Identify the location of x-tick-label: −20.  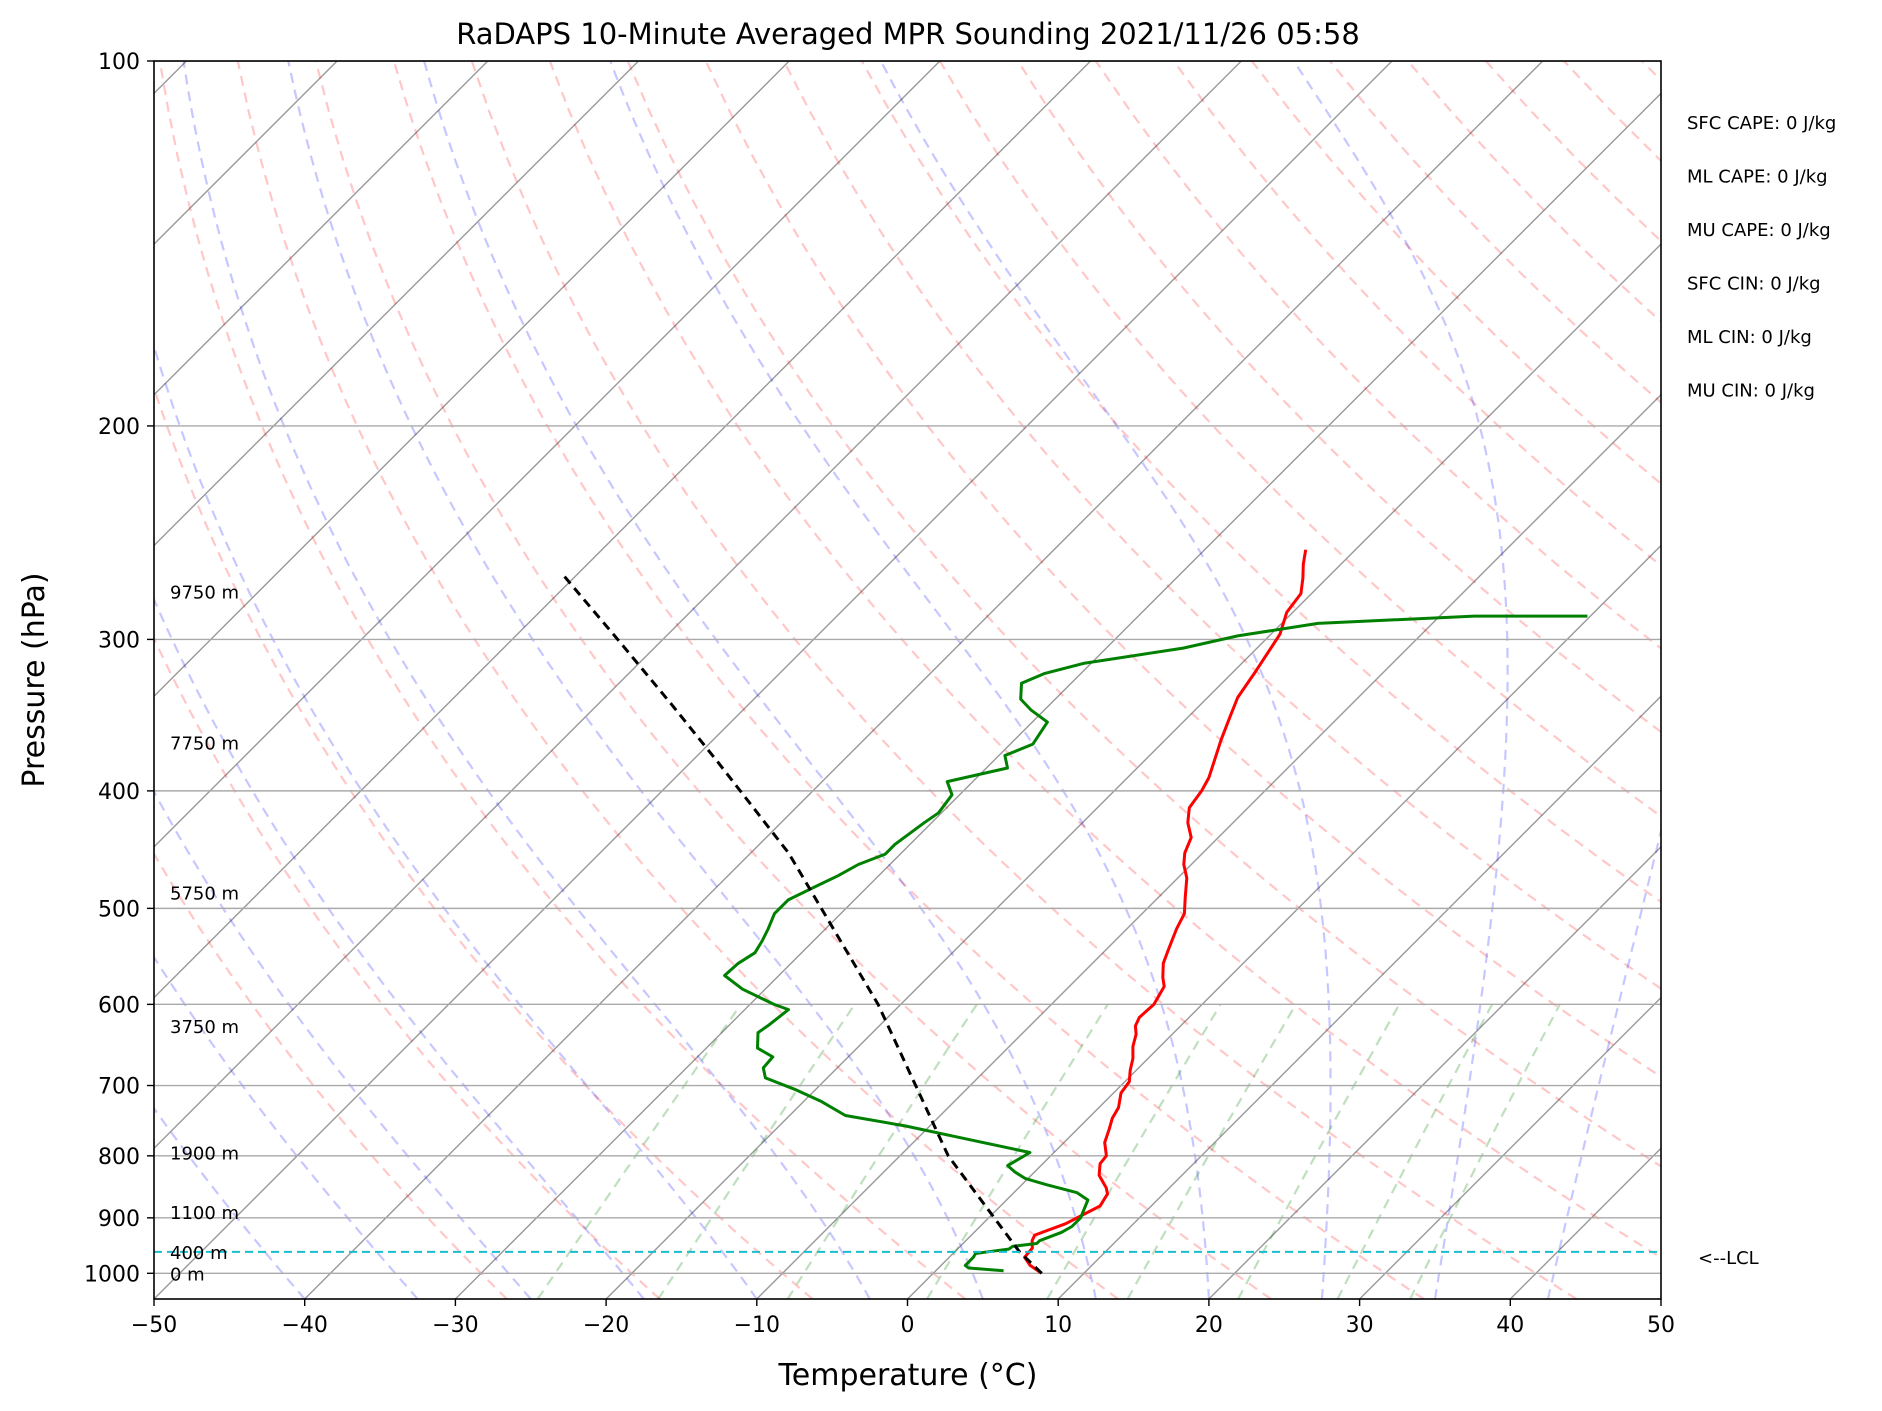
(606, 1325).